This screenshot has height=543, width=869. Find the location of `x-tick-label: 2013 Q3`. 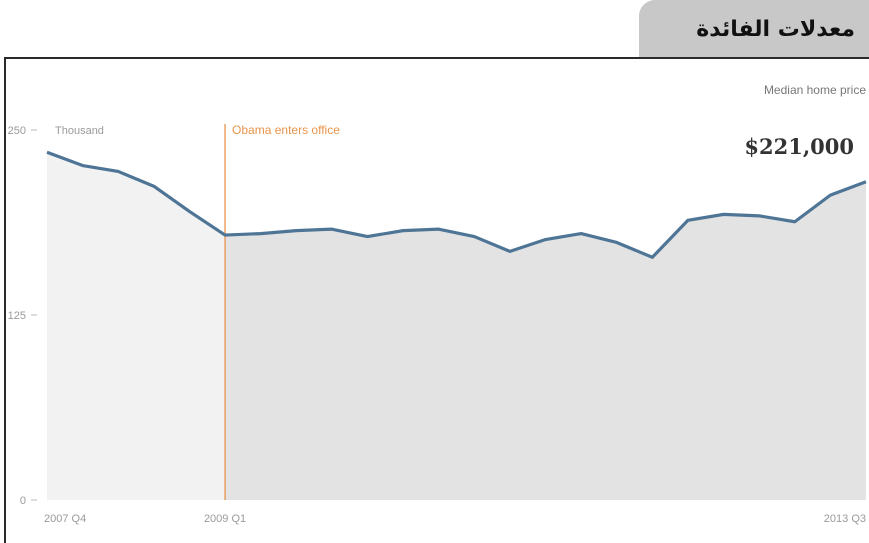

x-tick-label: 2013 Q3 is located at coordinates (845, 519).